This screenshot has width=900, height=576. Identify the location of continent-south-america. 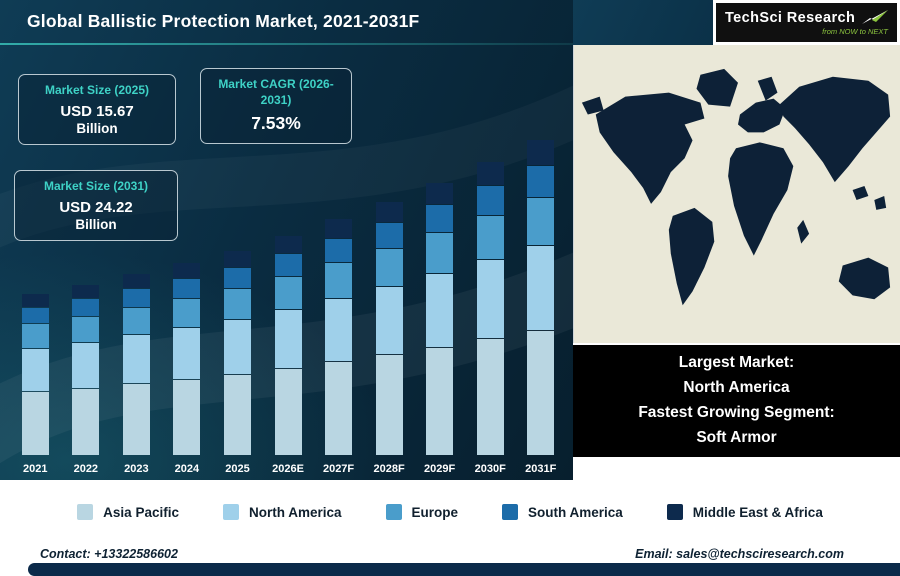
(691, 256).